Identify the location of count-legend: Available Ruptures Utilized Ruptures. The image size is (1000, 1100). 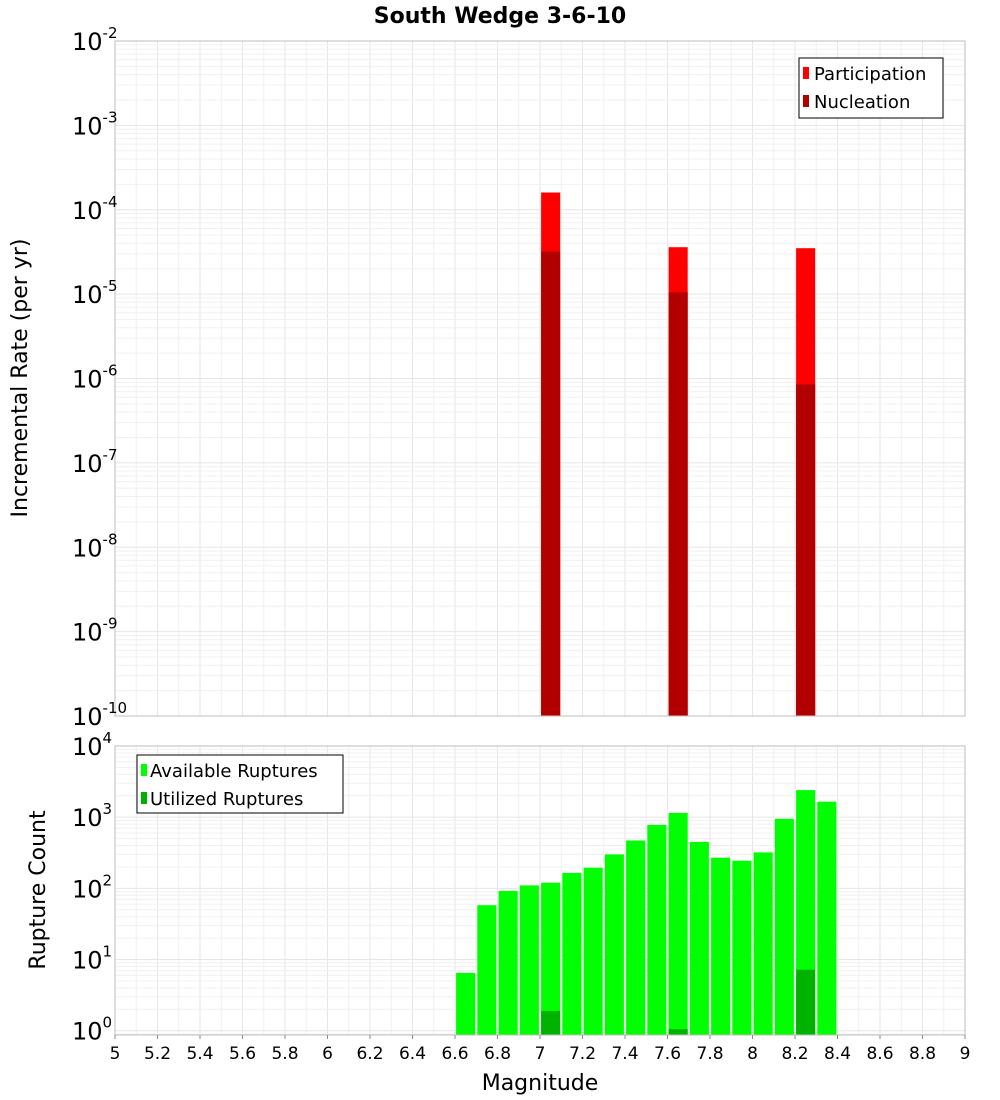
(240, 784).